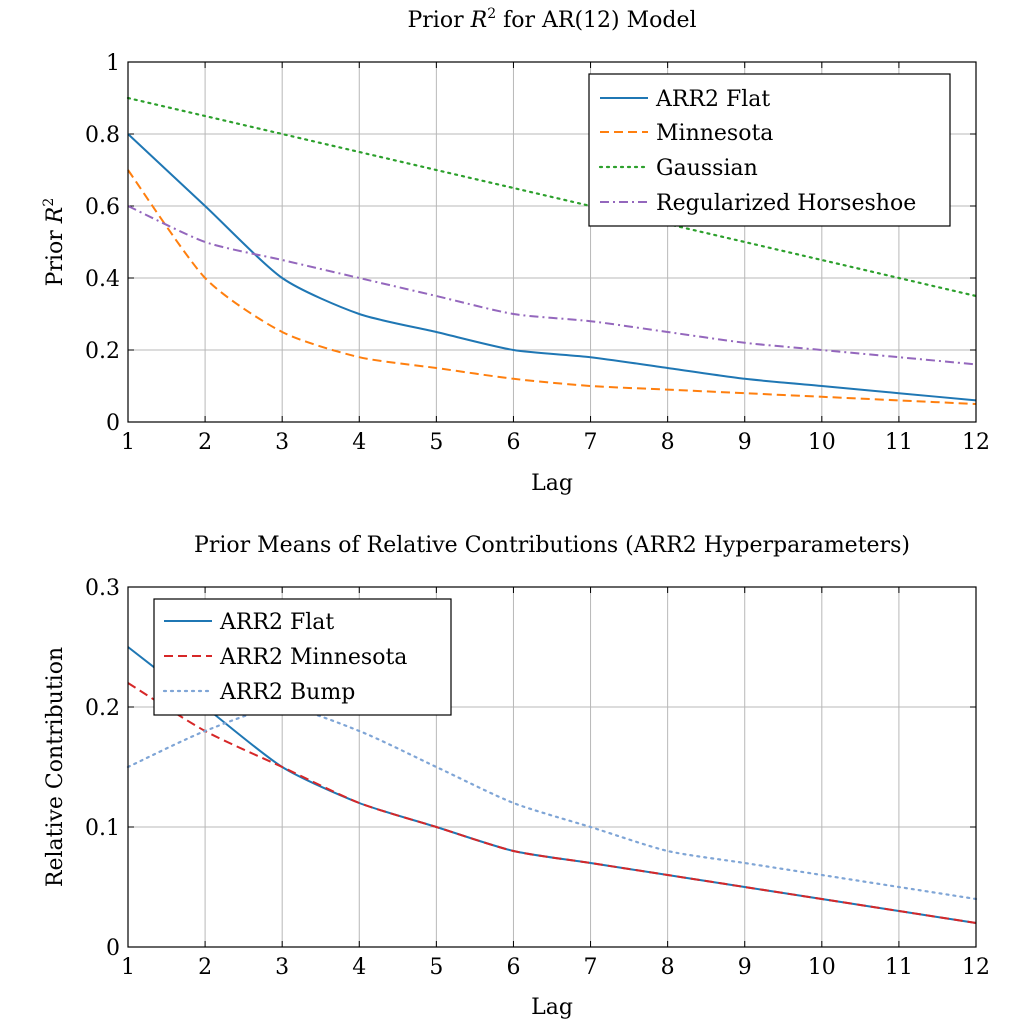 This screenshot has width=1024, height=1024. What do you see at coordinates (786, 203) in the screenshot?
I see `legend-label-regularized-horseshoe: Regularized Horseshoe` at bounding box center [786, 203].